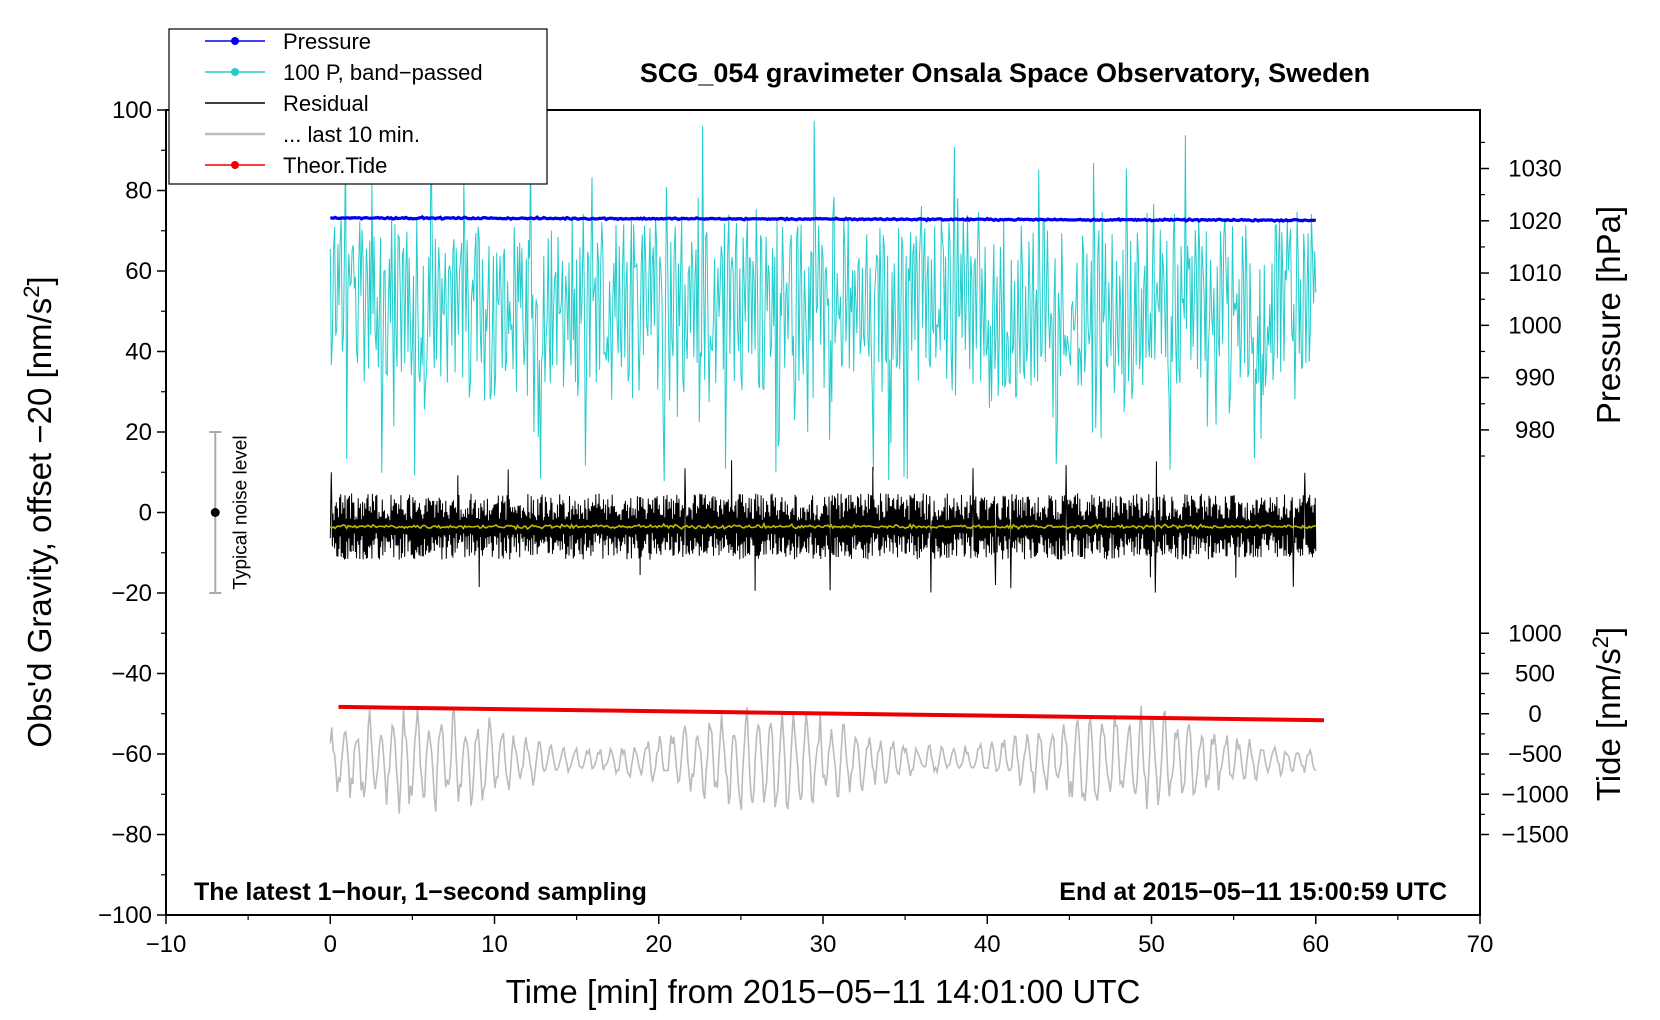 Image resolution: width=1660 pixels, height=1020 pixels. I want to click on legend-box, so click(358, 106).